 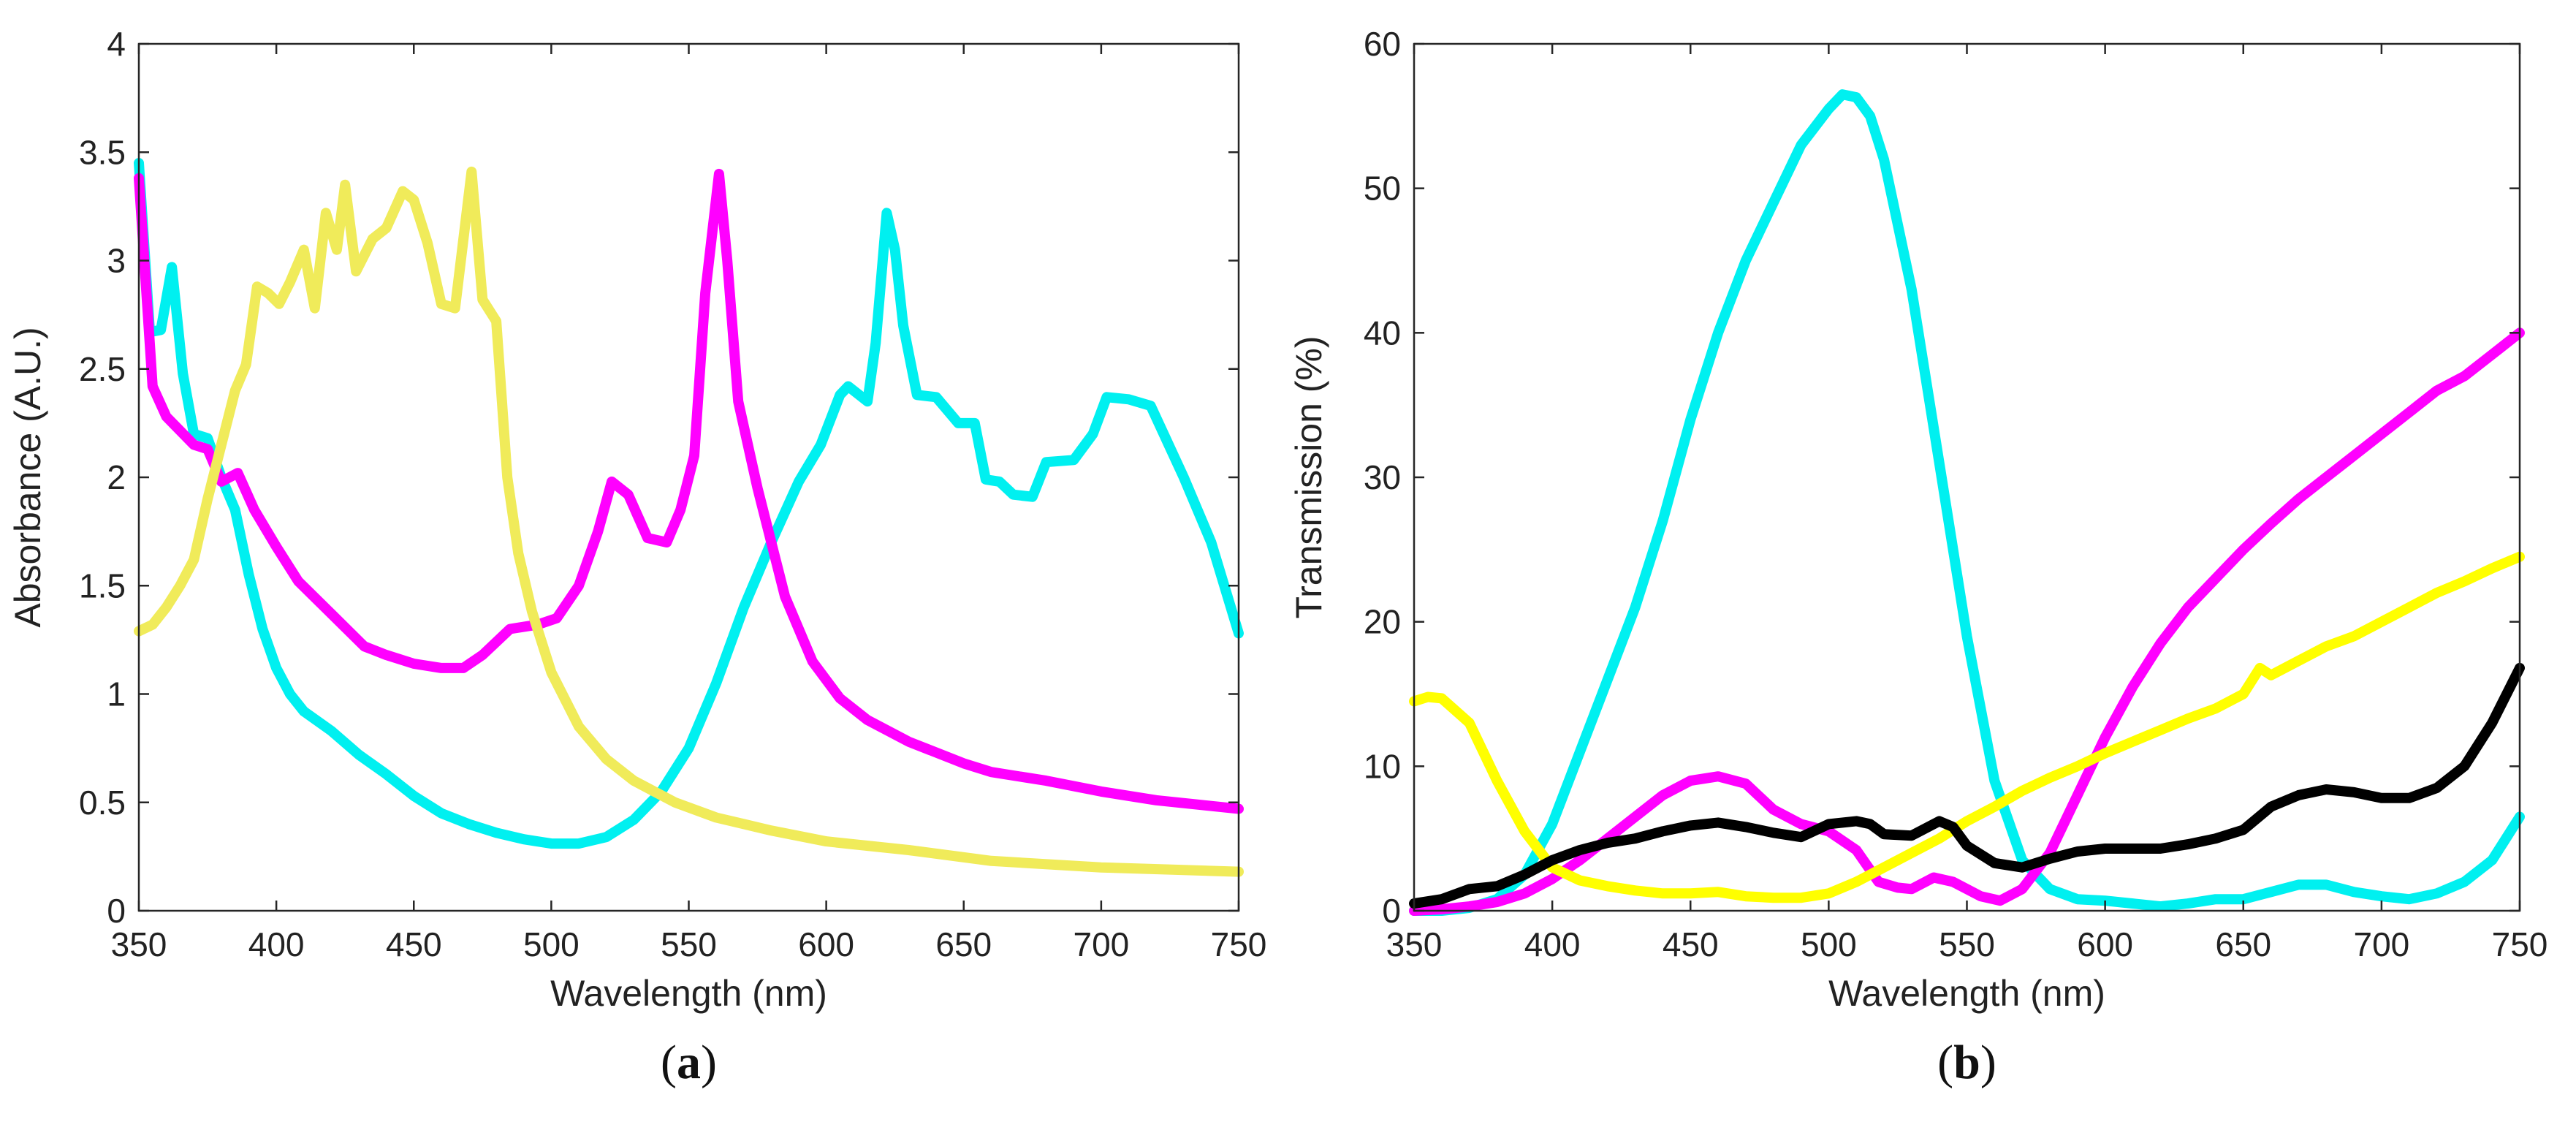 What do you see at coordinates (117, 44) in the screenshot?
I see `y-tick-label: 4` at bounding box center [117, 44].